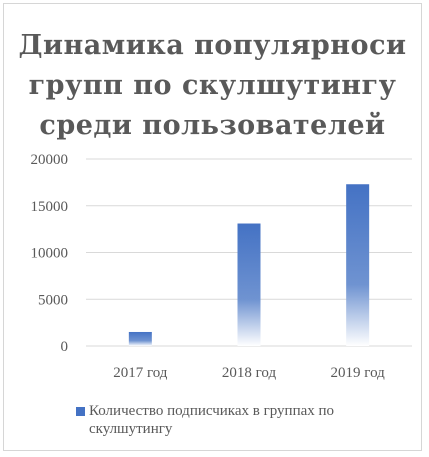 The width and height of the screenshot is (429, 457). What do you see at coordinates (249, 373) in the screenshot?
I see `x-tick-label: 2018 год` at bounding box center [249, 373].